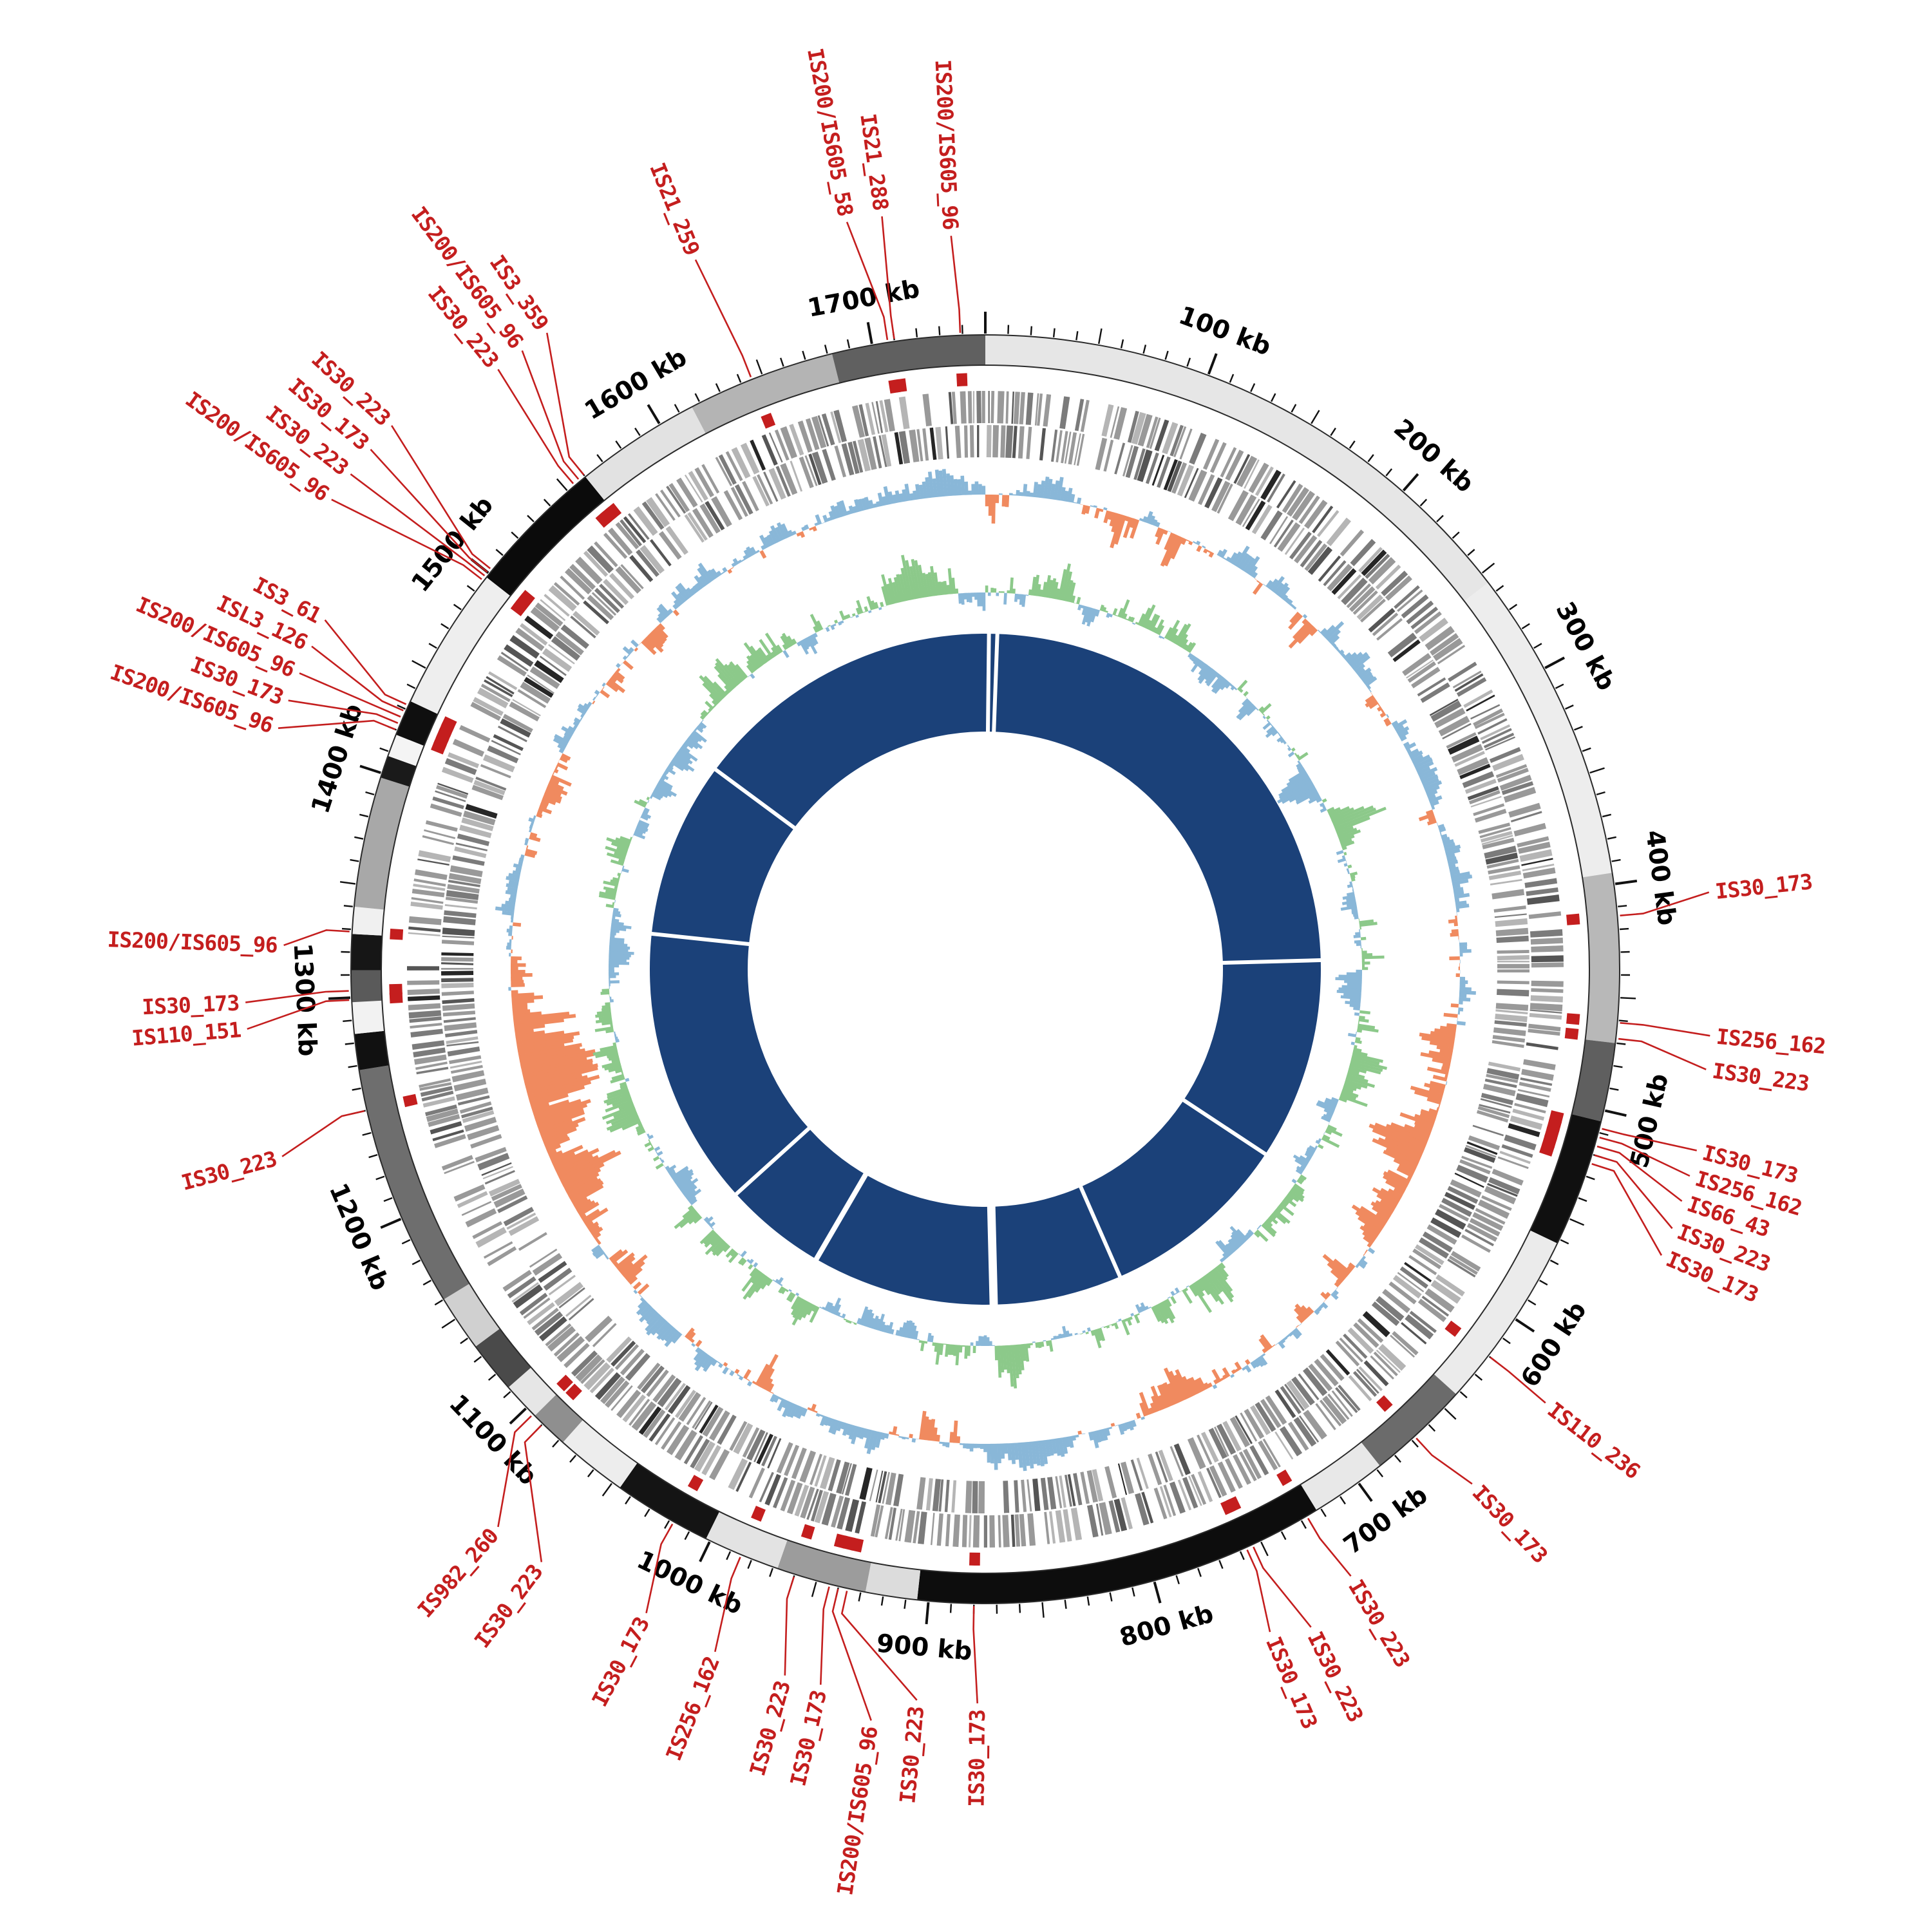  Describe the element at coordinates (186, 1034) in the screenshot. I see `is-label: IS110_151` at that location.